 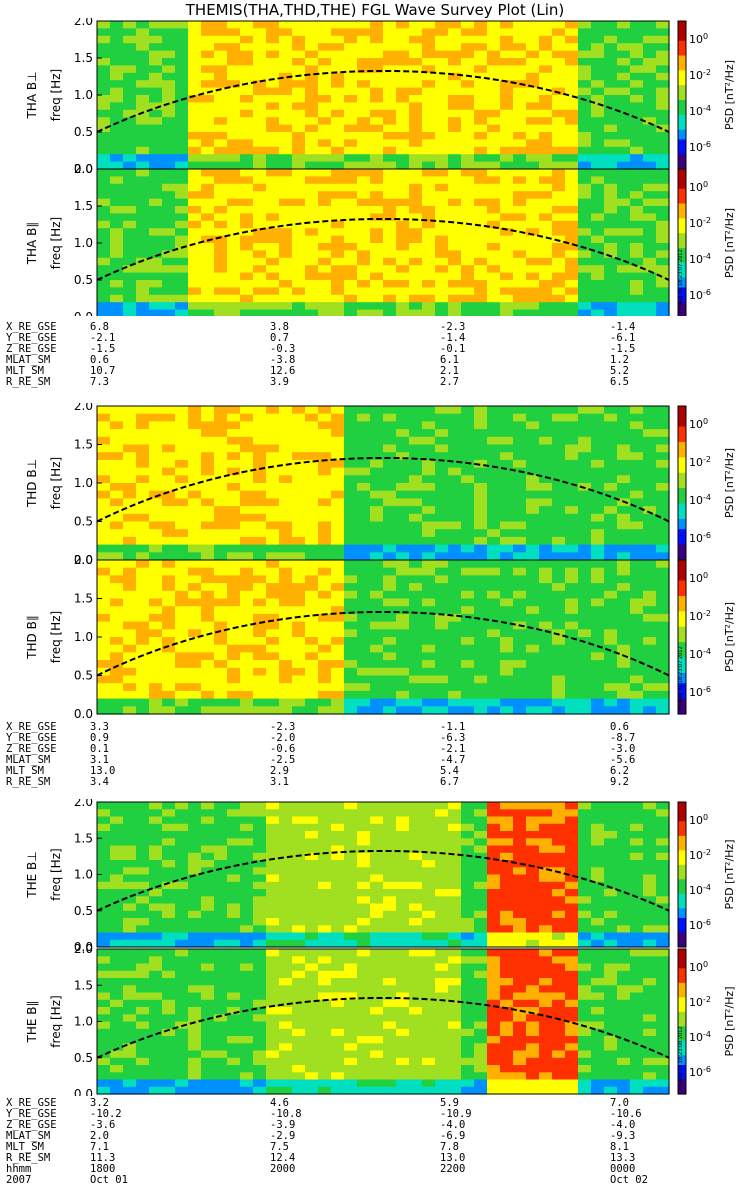 I want to click on ephemeris-value: -1.5, so click(x=623, y=349).